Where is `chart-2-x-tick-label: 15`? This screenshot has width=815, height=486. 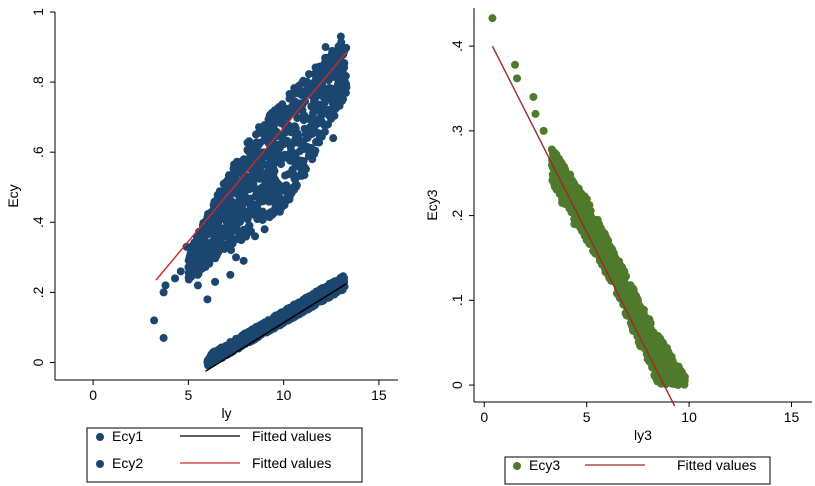
chart-2-x-tick-label: 15 is located at coordinates (792, 417).